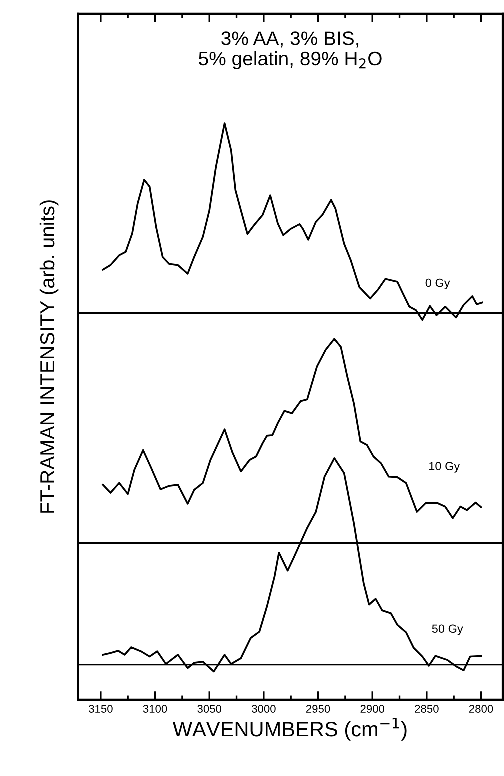  What do you see at coordinates (210, 709) in the screenshot?
I see `x-tick-label: 3050` at bounding box center [210, 709].